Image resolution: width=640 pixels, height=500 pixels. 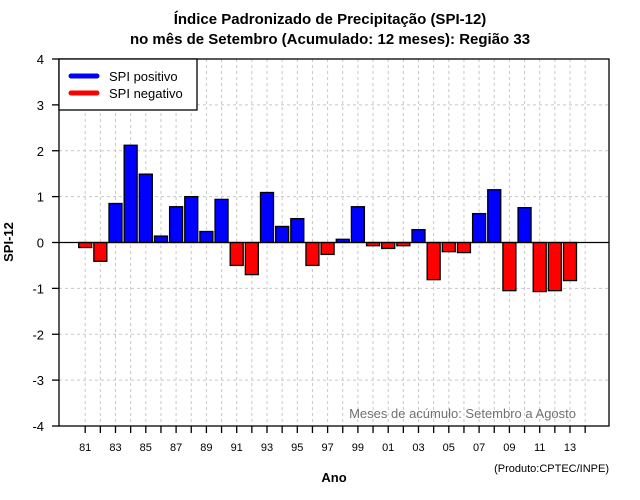 I want to click on x-tick-label: 09, so click(x=509, y=448).